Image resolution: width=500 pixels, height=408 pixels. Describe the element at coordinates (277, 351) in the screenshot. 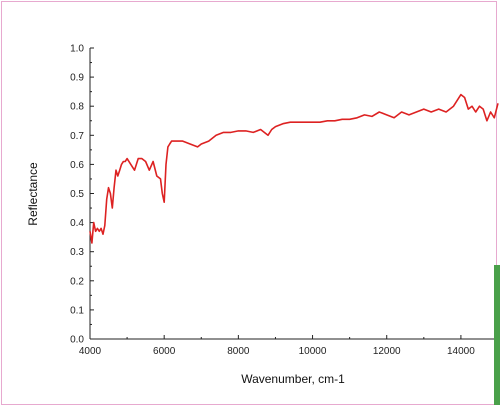

I see `x-tick-labels: 4000 6000 8000 10000 12000 14000` at that location.